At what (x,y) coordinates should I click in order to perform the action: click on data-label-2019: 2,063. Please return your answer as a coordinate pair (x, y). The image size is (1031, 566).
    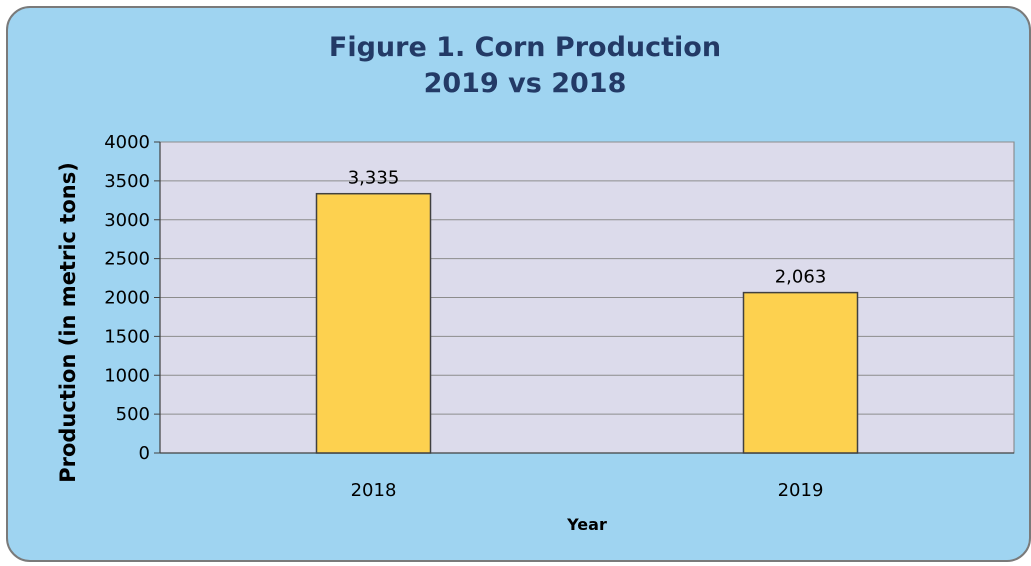
    Looking at the image, I should click on (801, 277).